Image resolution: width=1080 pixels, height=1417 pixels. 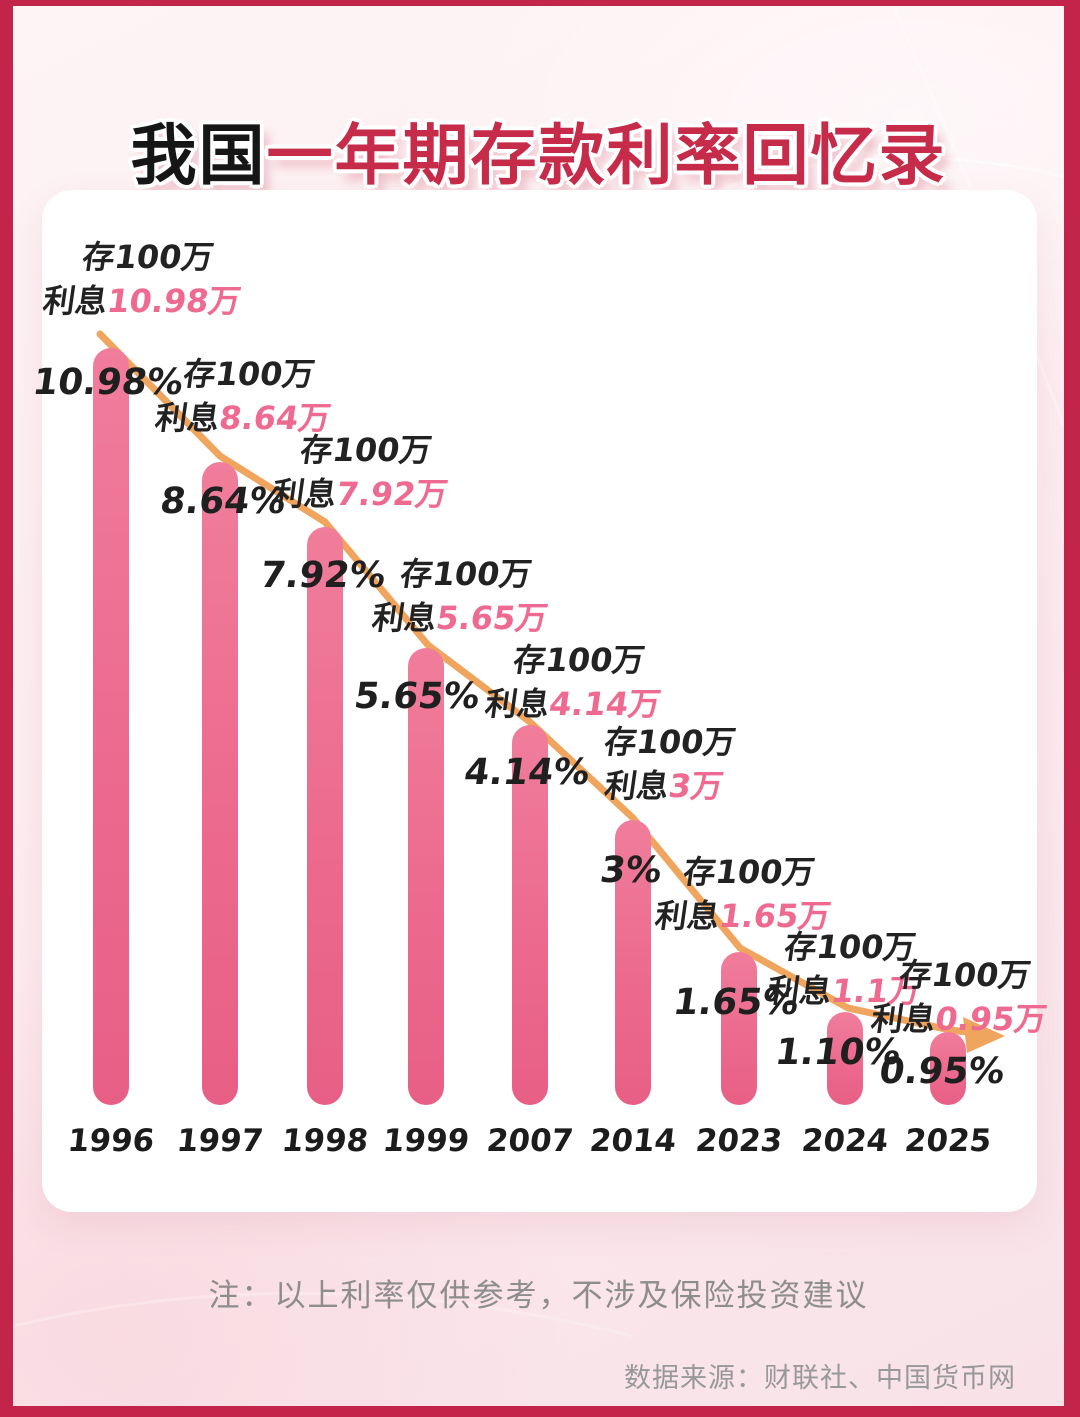 I want to click on rate-label-2007: 4.14%, so click(x=527, y=772).